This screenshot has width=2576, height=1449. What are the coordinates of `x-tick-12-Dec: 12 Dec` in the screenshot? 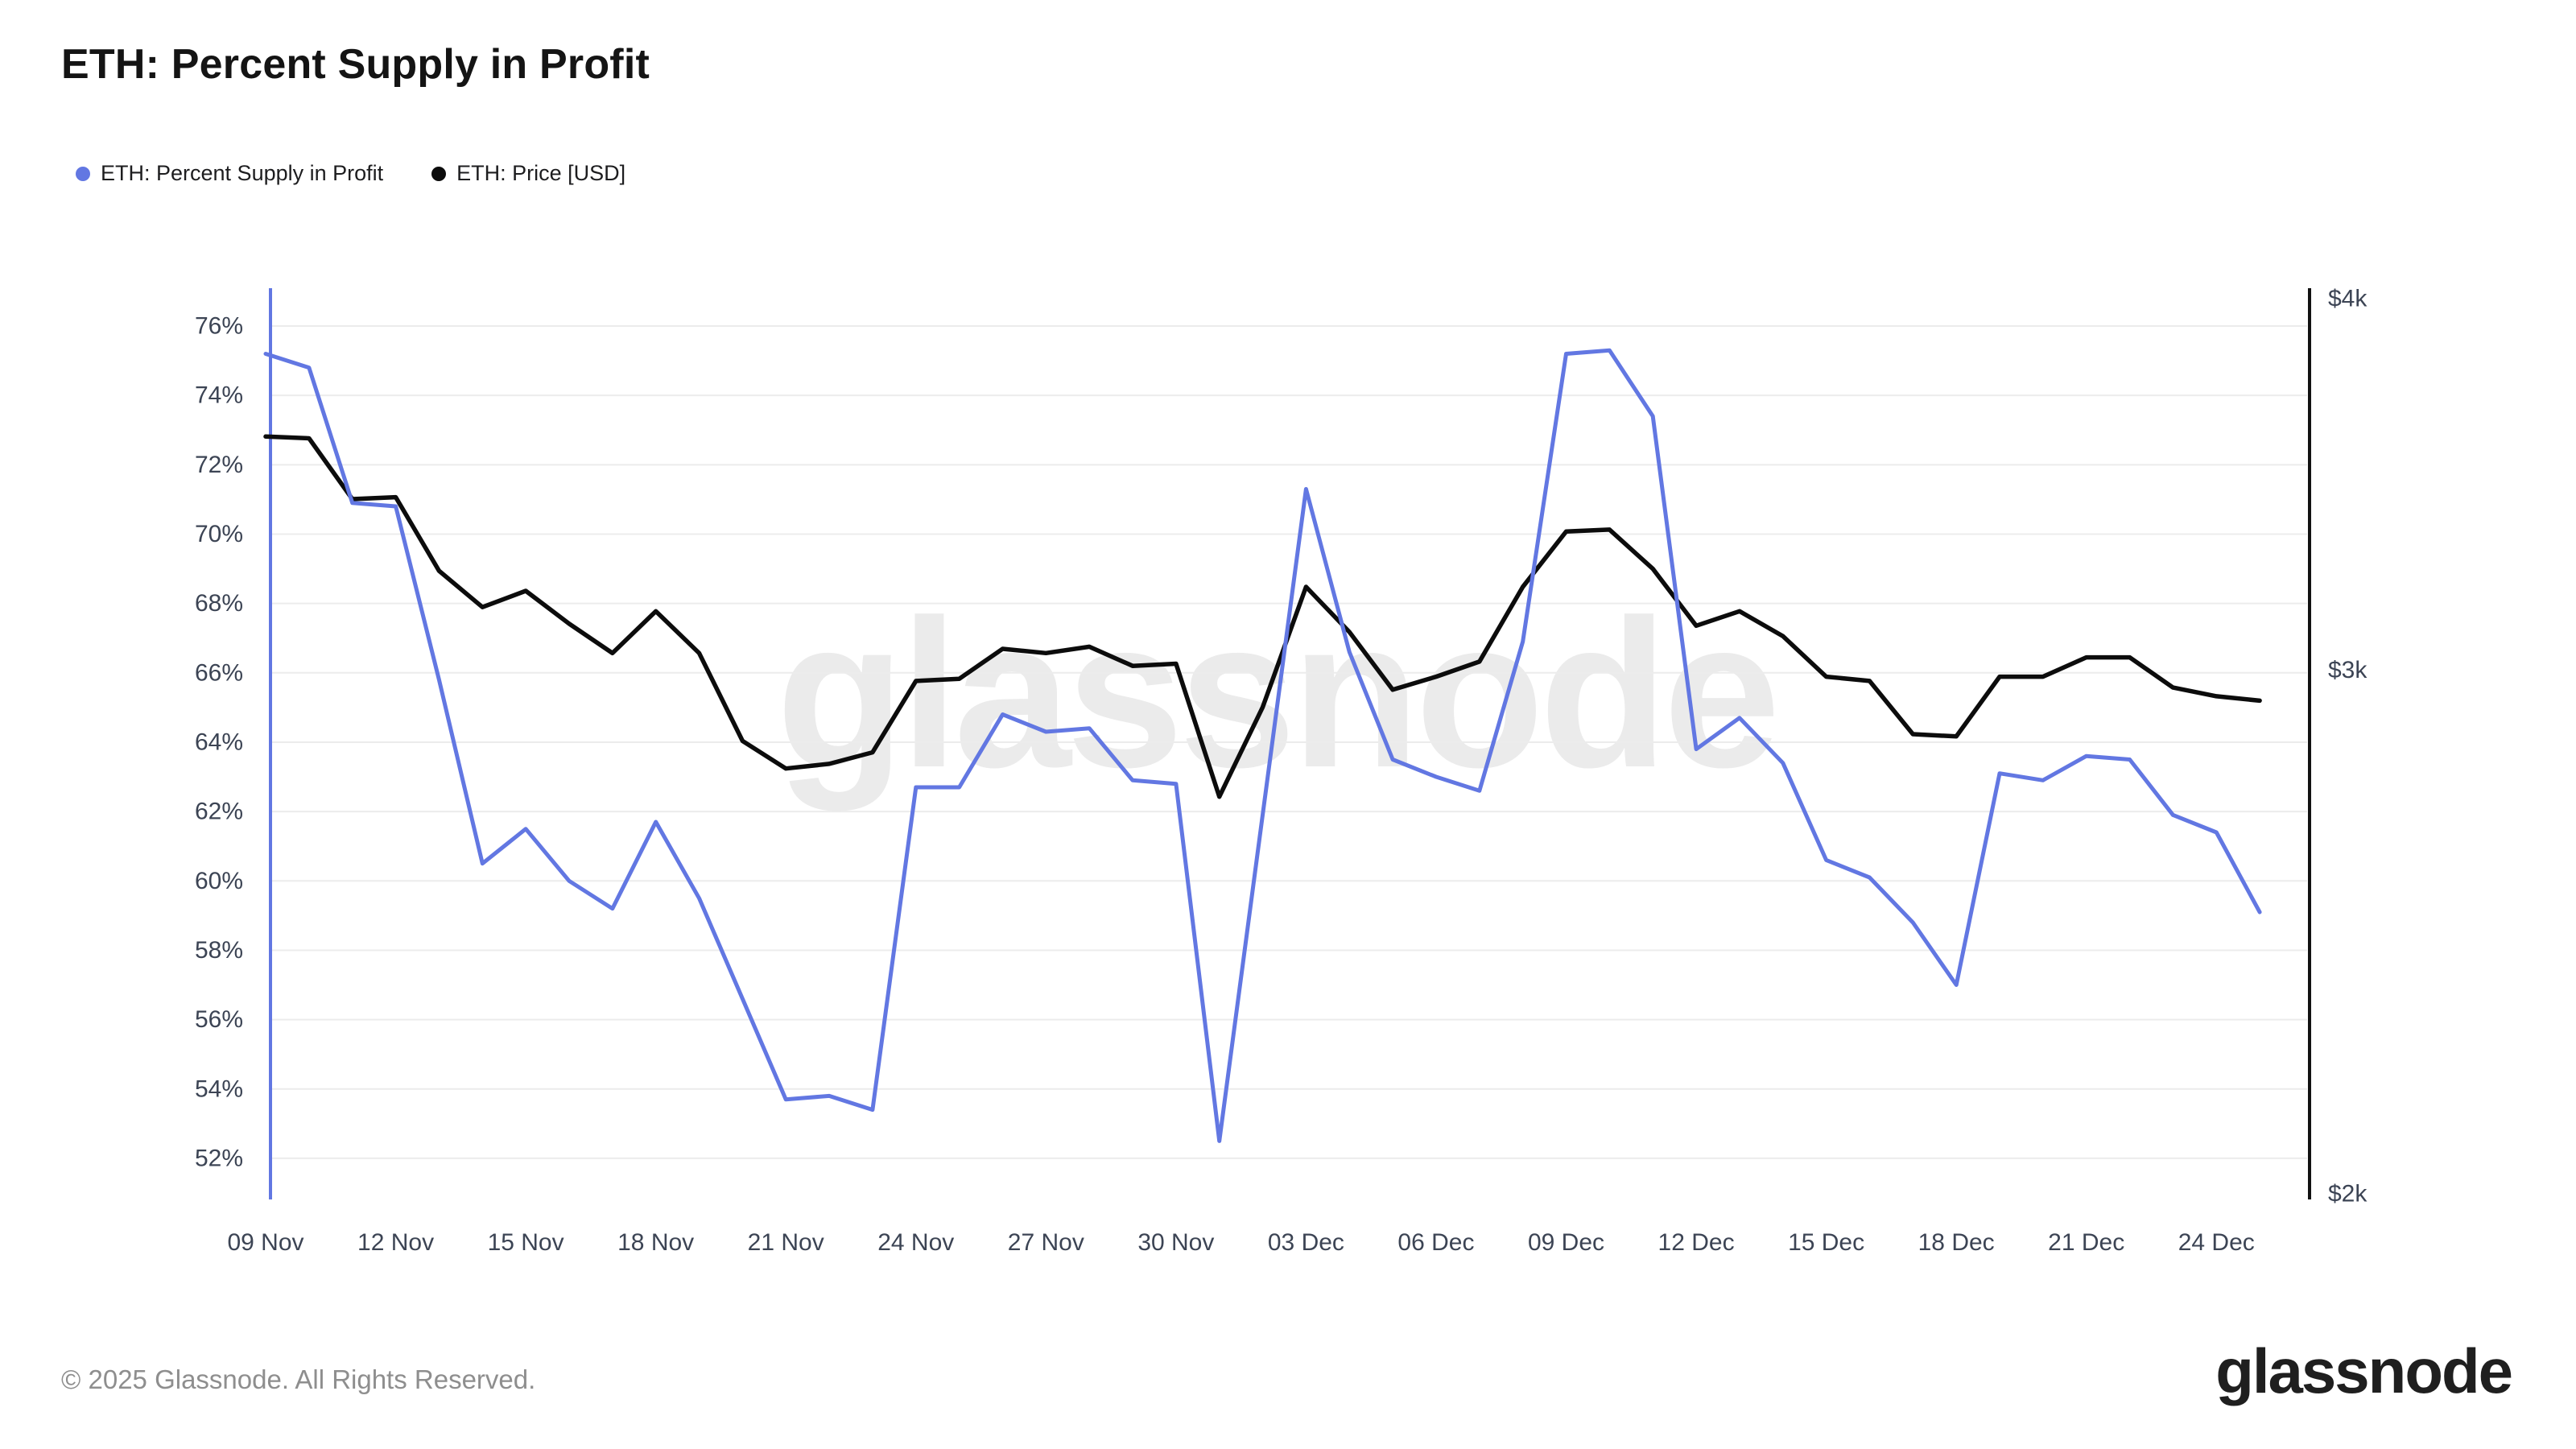 It's located at (1696, 1242).